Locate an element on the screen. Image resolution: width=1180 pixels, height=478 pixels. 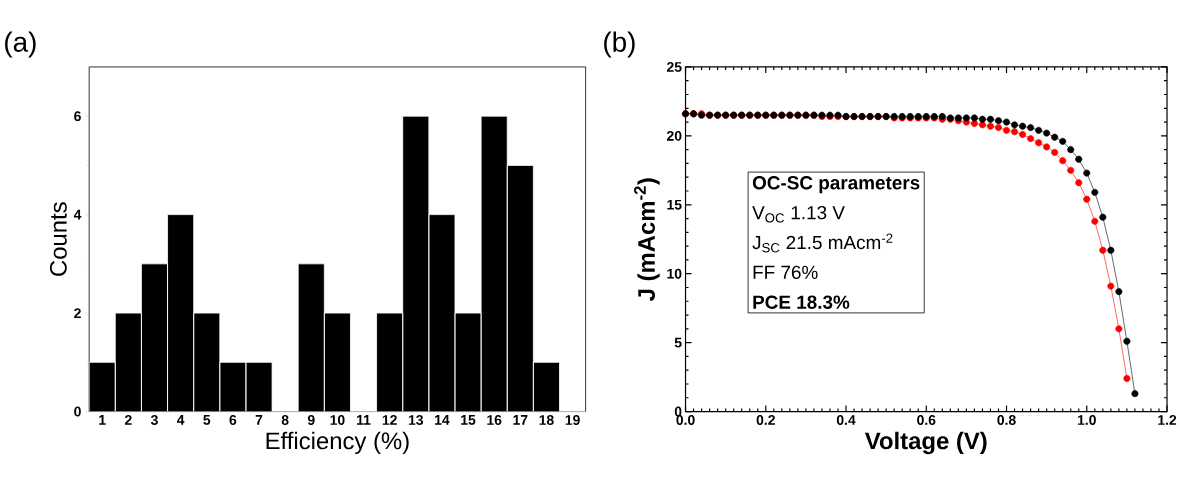
x-tick-label: 1.2 is located at coordinates (1167, 419).